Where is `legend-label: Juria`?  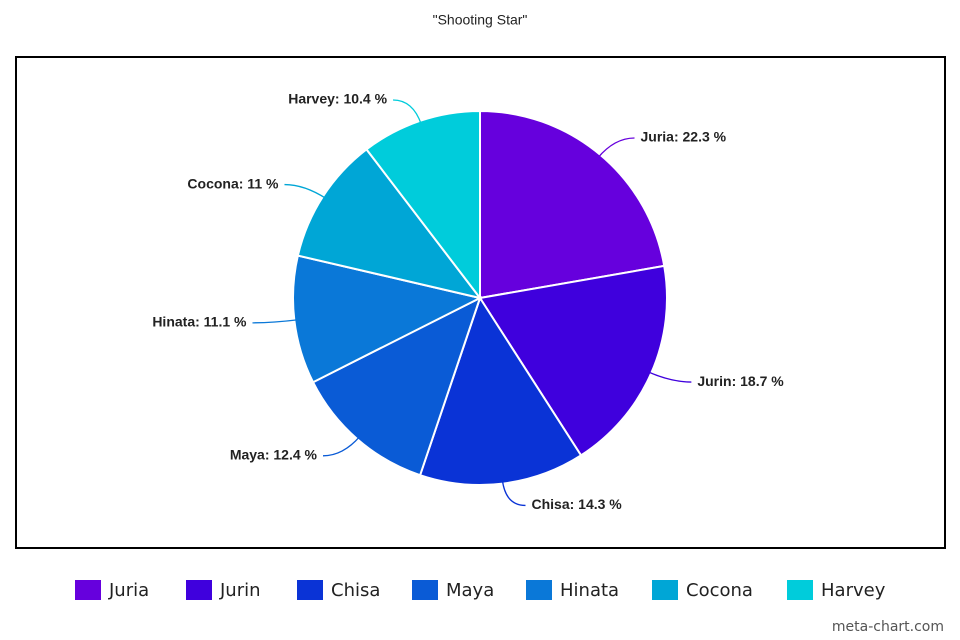 legend-label: Juria is located at coordinates (128, 590).